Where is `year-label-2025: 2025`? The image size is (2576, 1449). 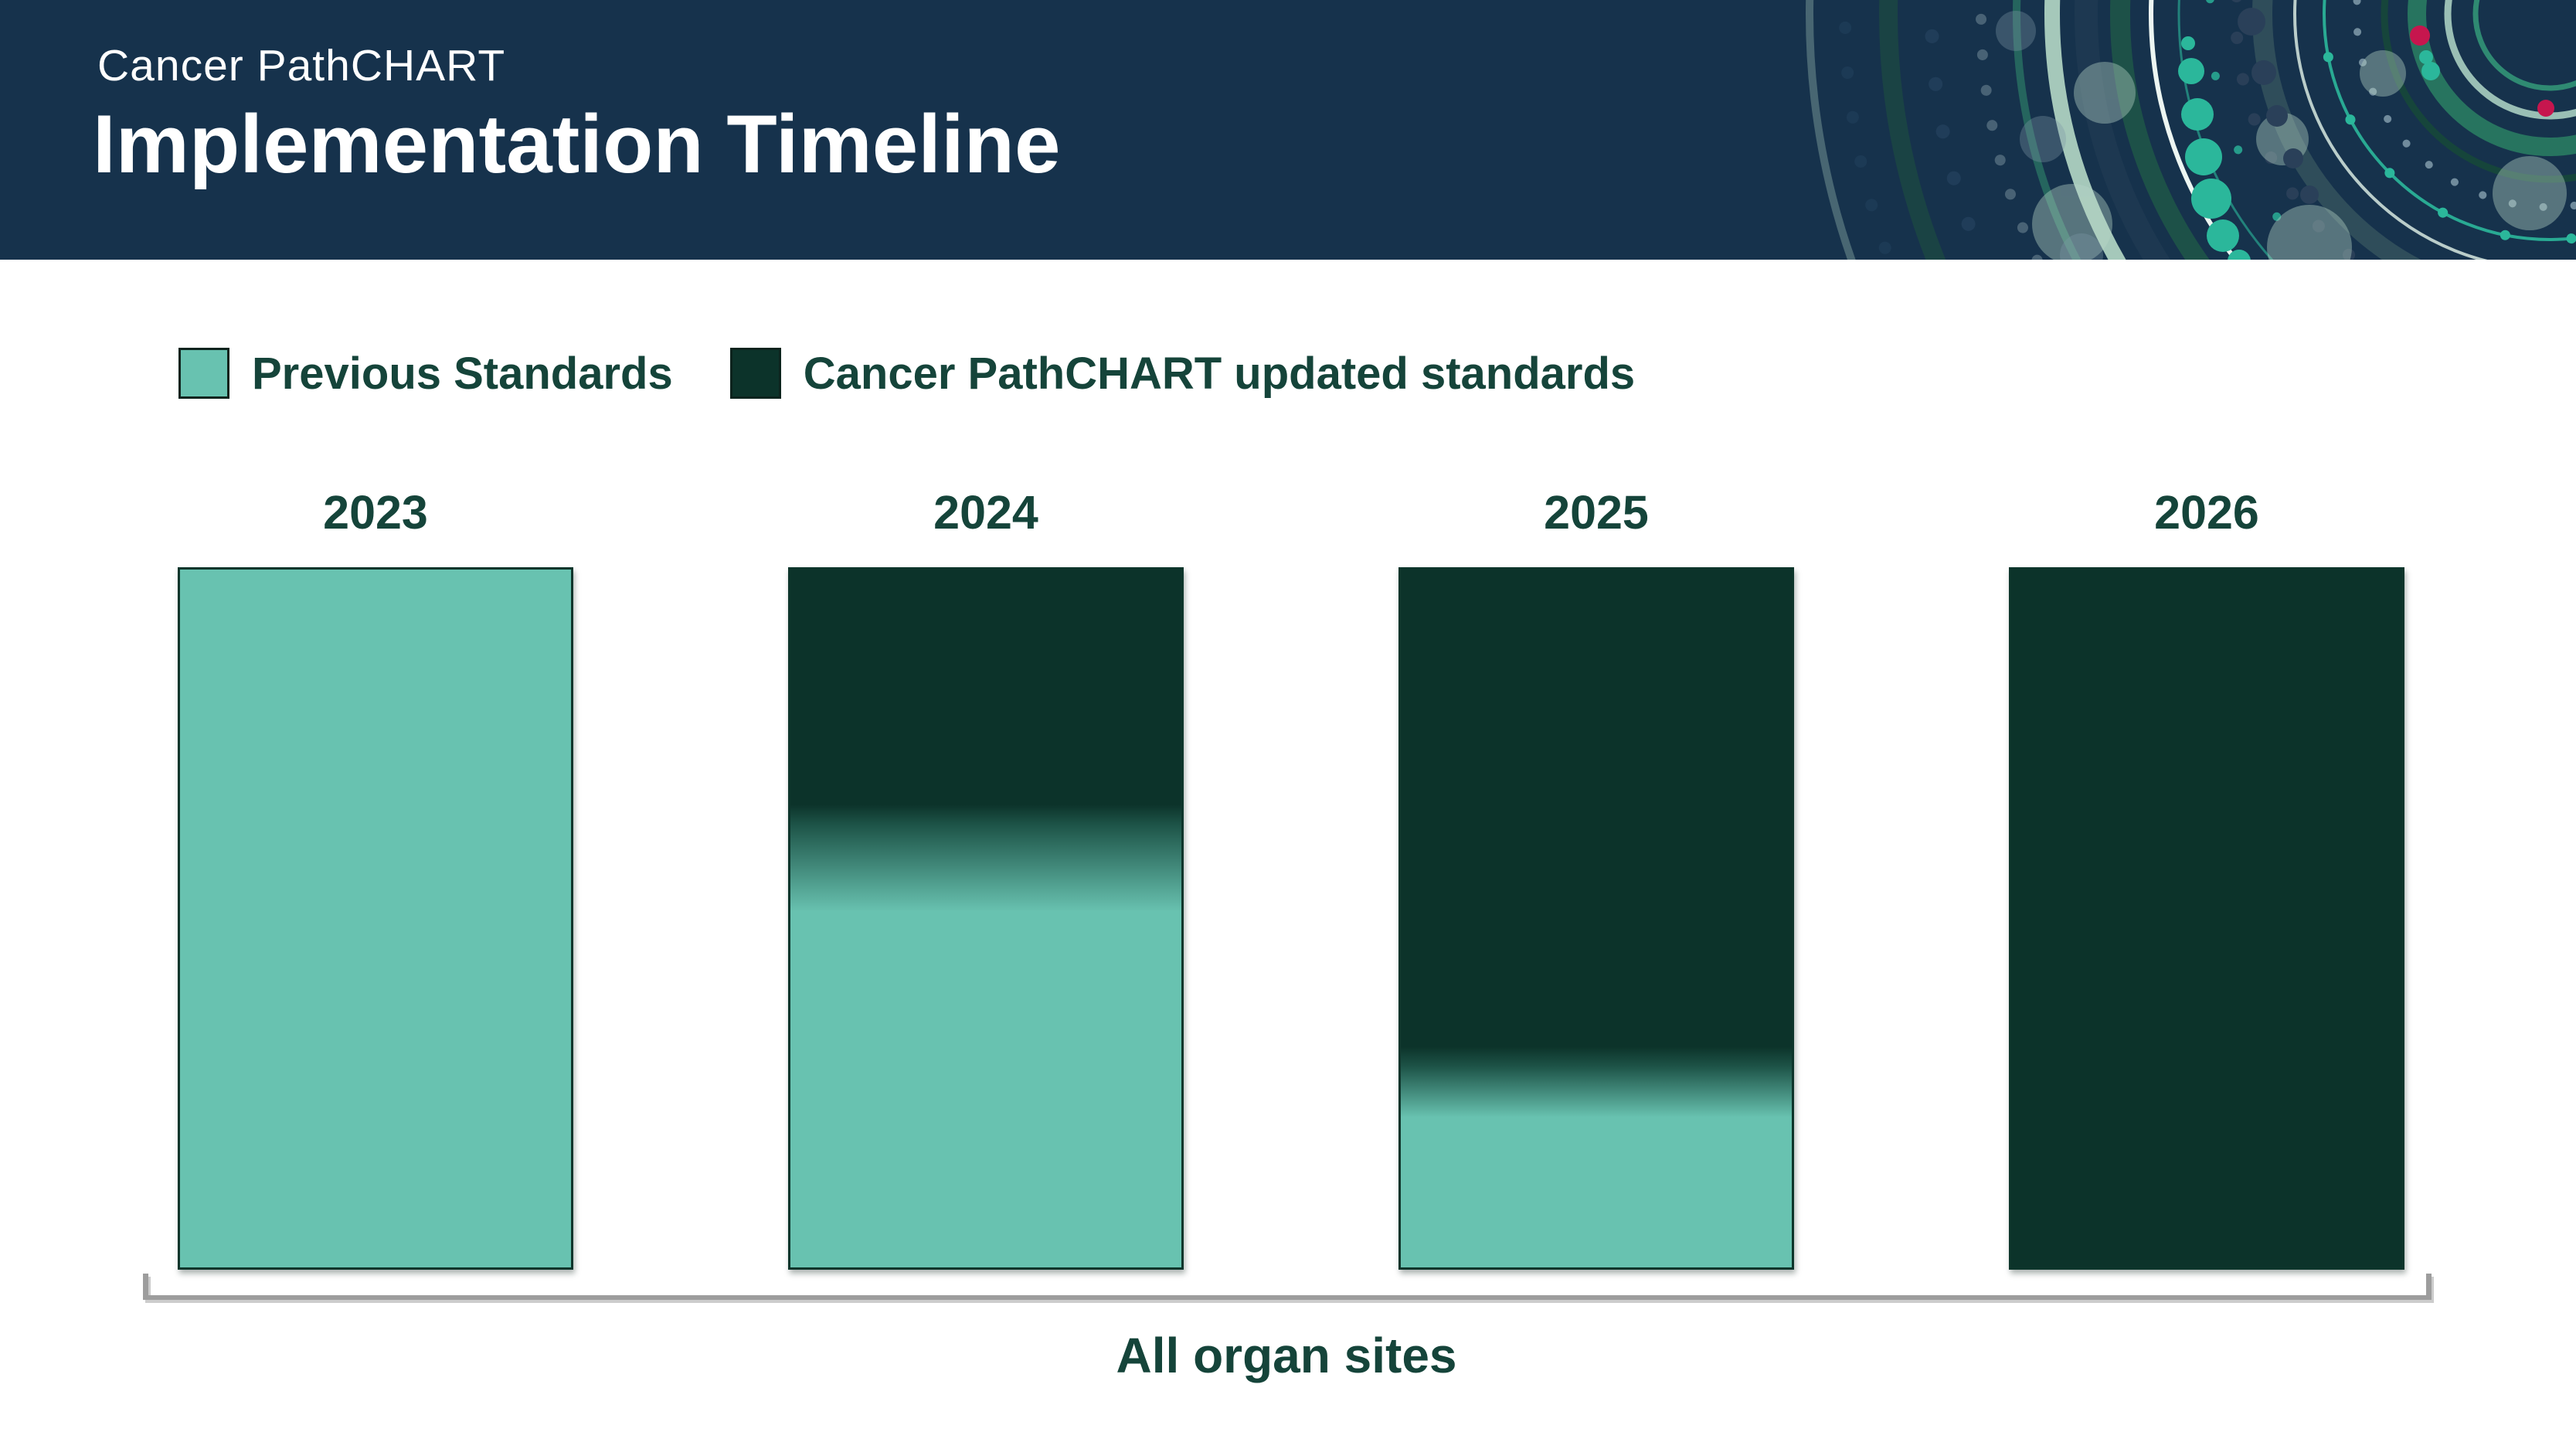 year-label-2025: 2025 is located at coordinates (1596, 512).